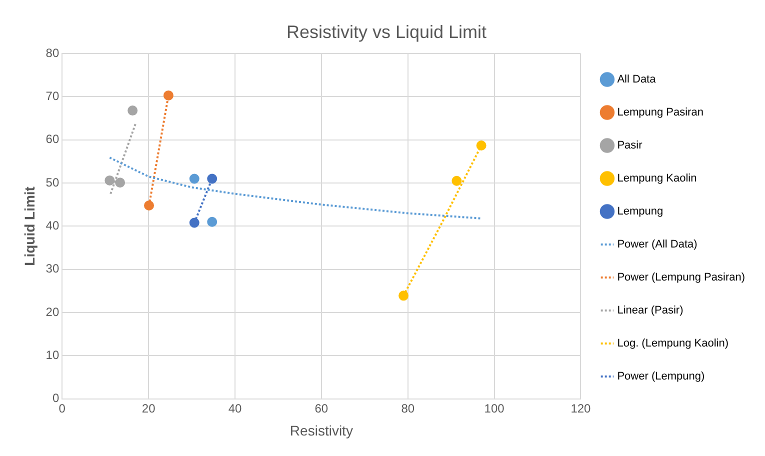  What do you see at coordinates (681, 278) in the screenshot?
I see `legend-label: Power (Lempung Pasiran)` at bounding box center [681, 278].